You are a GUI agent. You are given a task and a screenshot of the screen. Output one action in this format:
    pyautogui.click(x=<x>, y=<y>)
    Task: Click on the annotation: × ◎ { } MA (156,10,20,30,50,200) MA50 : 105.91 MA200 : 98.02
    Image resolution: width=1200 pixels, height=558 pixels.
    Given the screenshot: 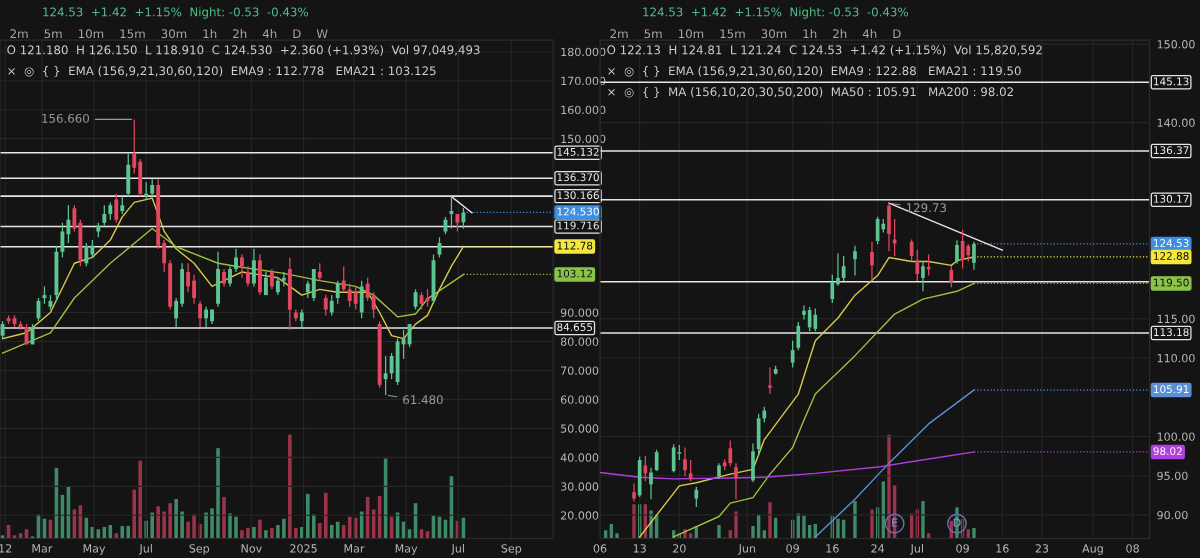 What is the action you would take?
    pyautogui.click(x=810, y=92)
    